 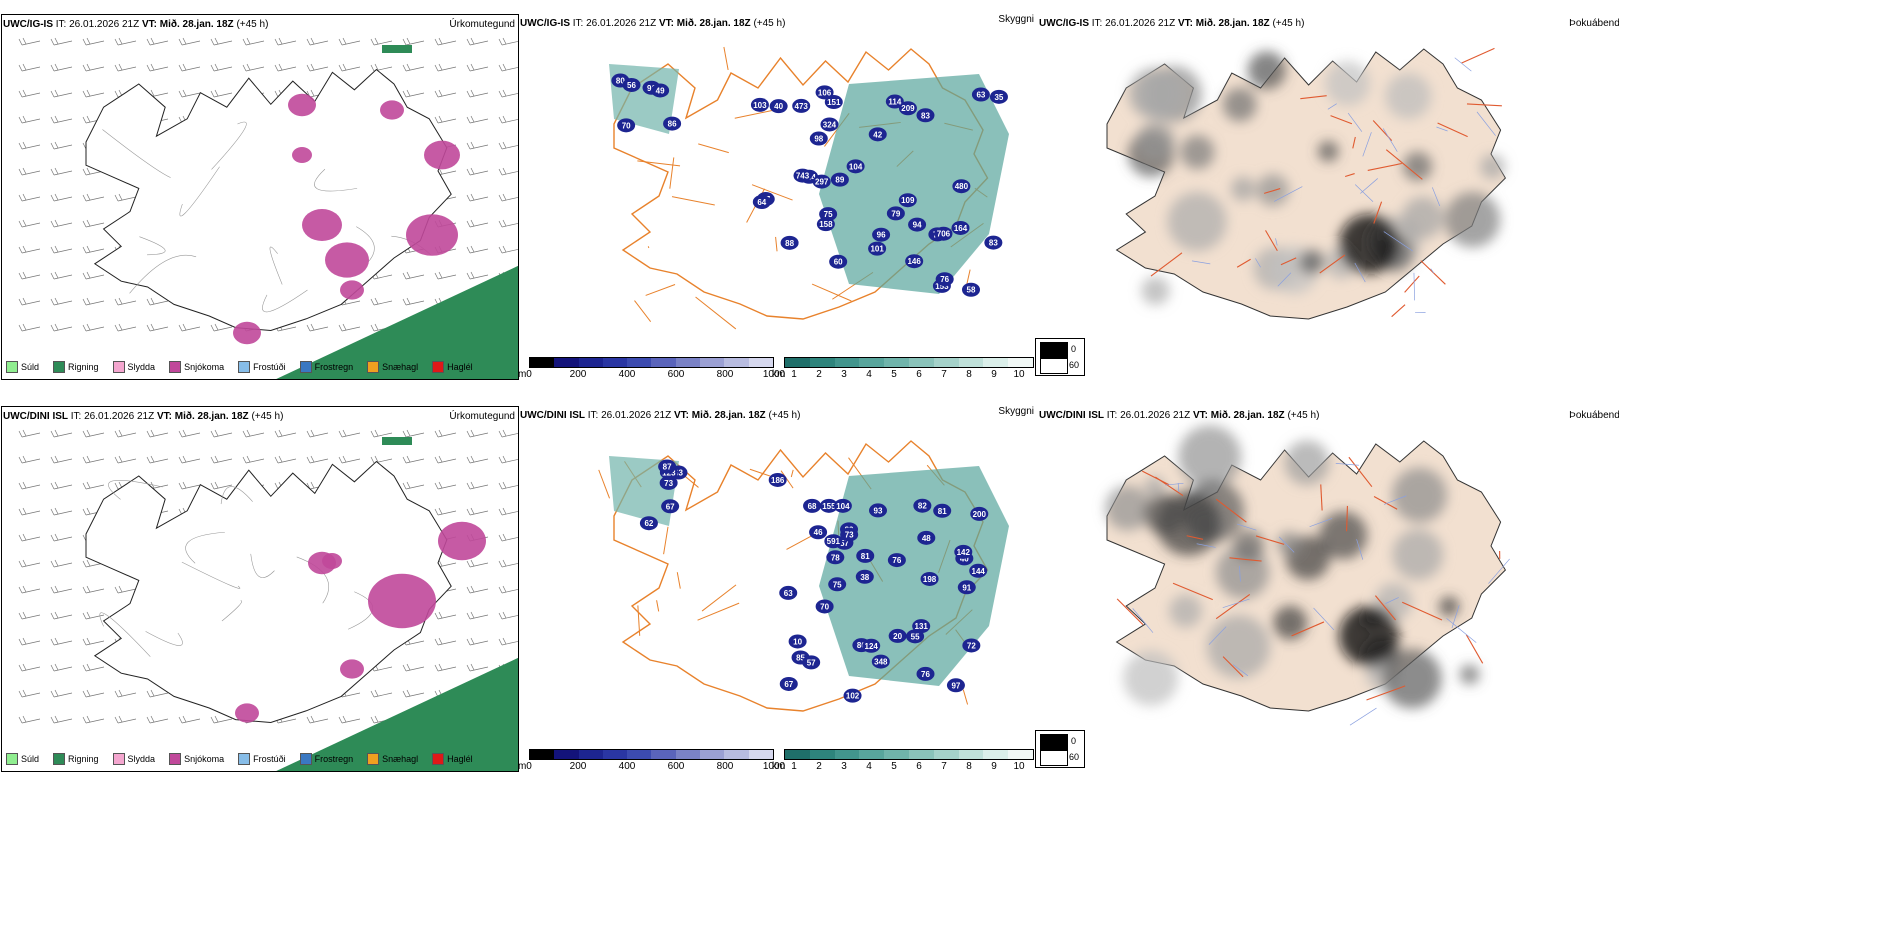 What do you see at coordinates (482, 416) in the screenshot?
I see `panel-title: Úrkomutegund` at bounding box center [482, 416].